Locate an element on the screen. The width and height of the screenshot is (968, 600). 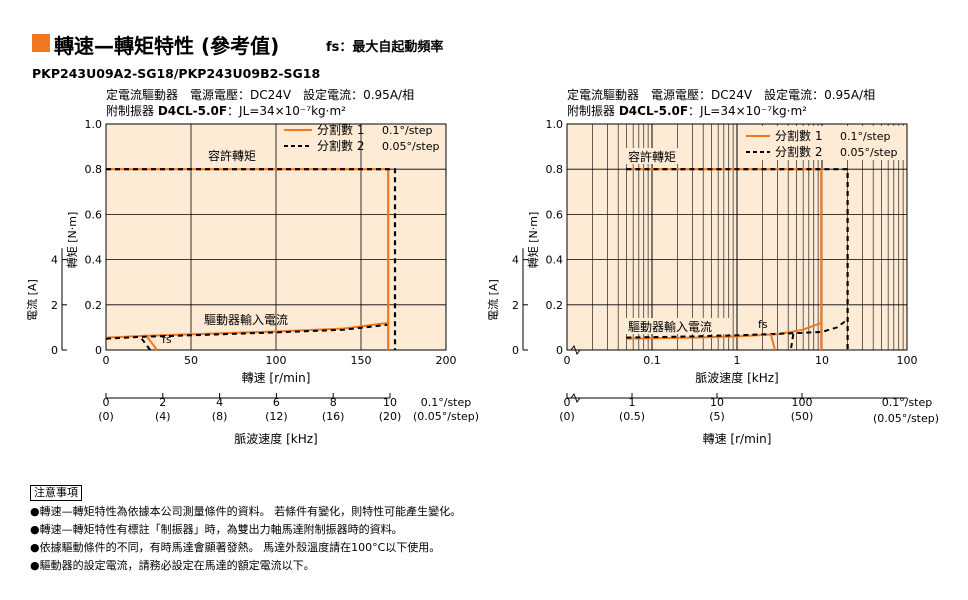
right-legend-value: 0.1°/step is located at coordinates (865, 136).